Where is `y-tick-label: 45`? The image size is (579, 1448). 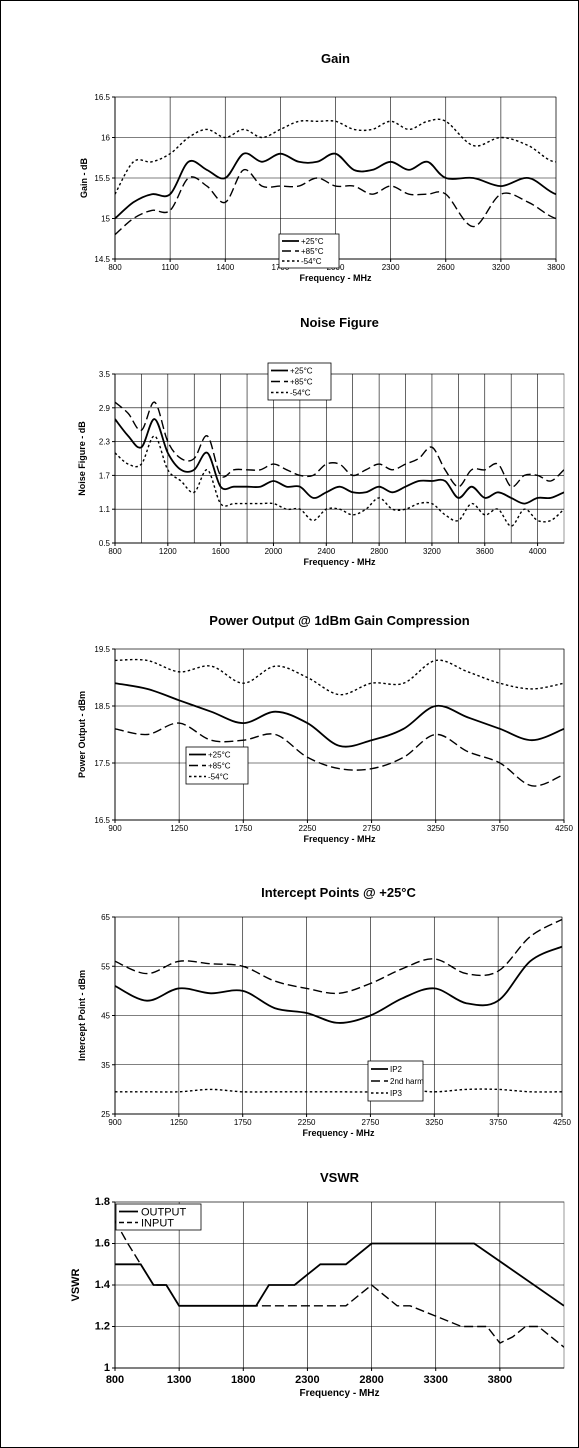 y-tick-label: 45 is located at coordinates (105, 1016).